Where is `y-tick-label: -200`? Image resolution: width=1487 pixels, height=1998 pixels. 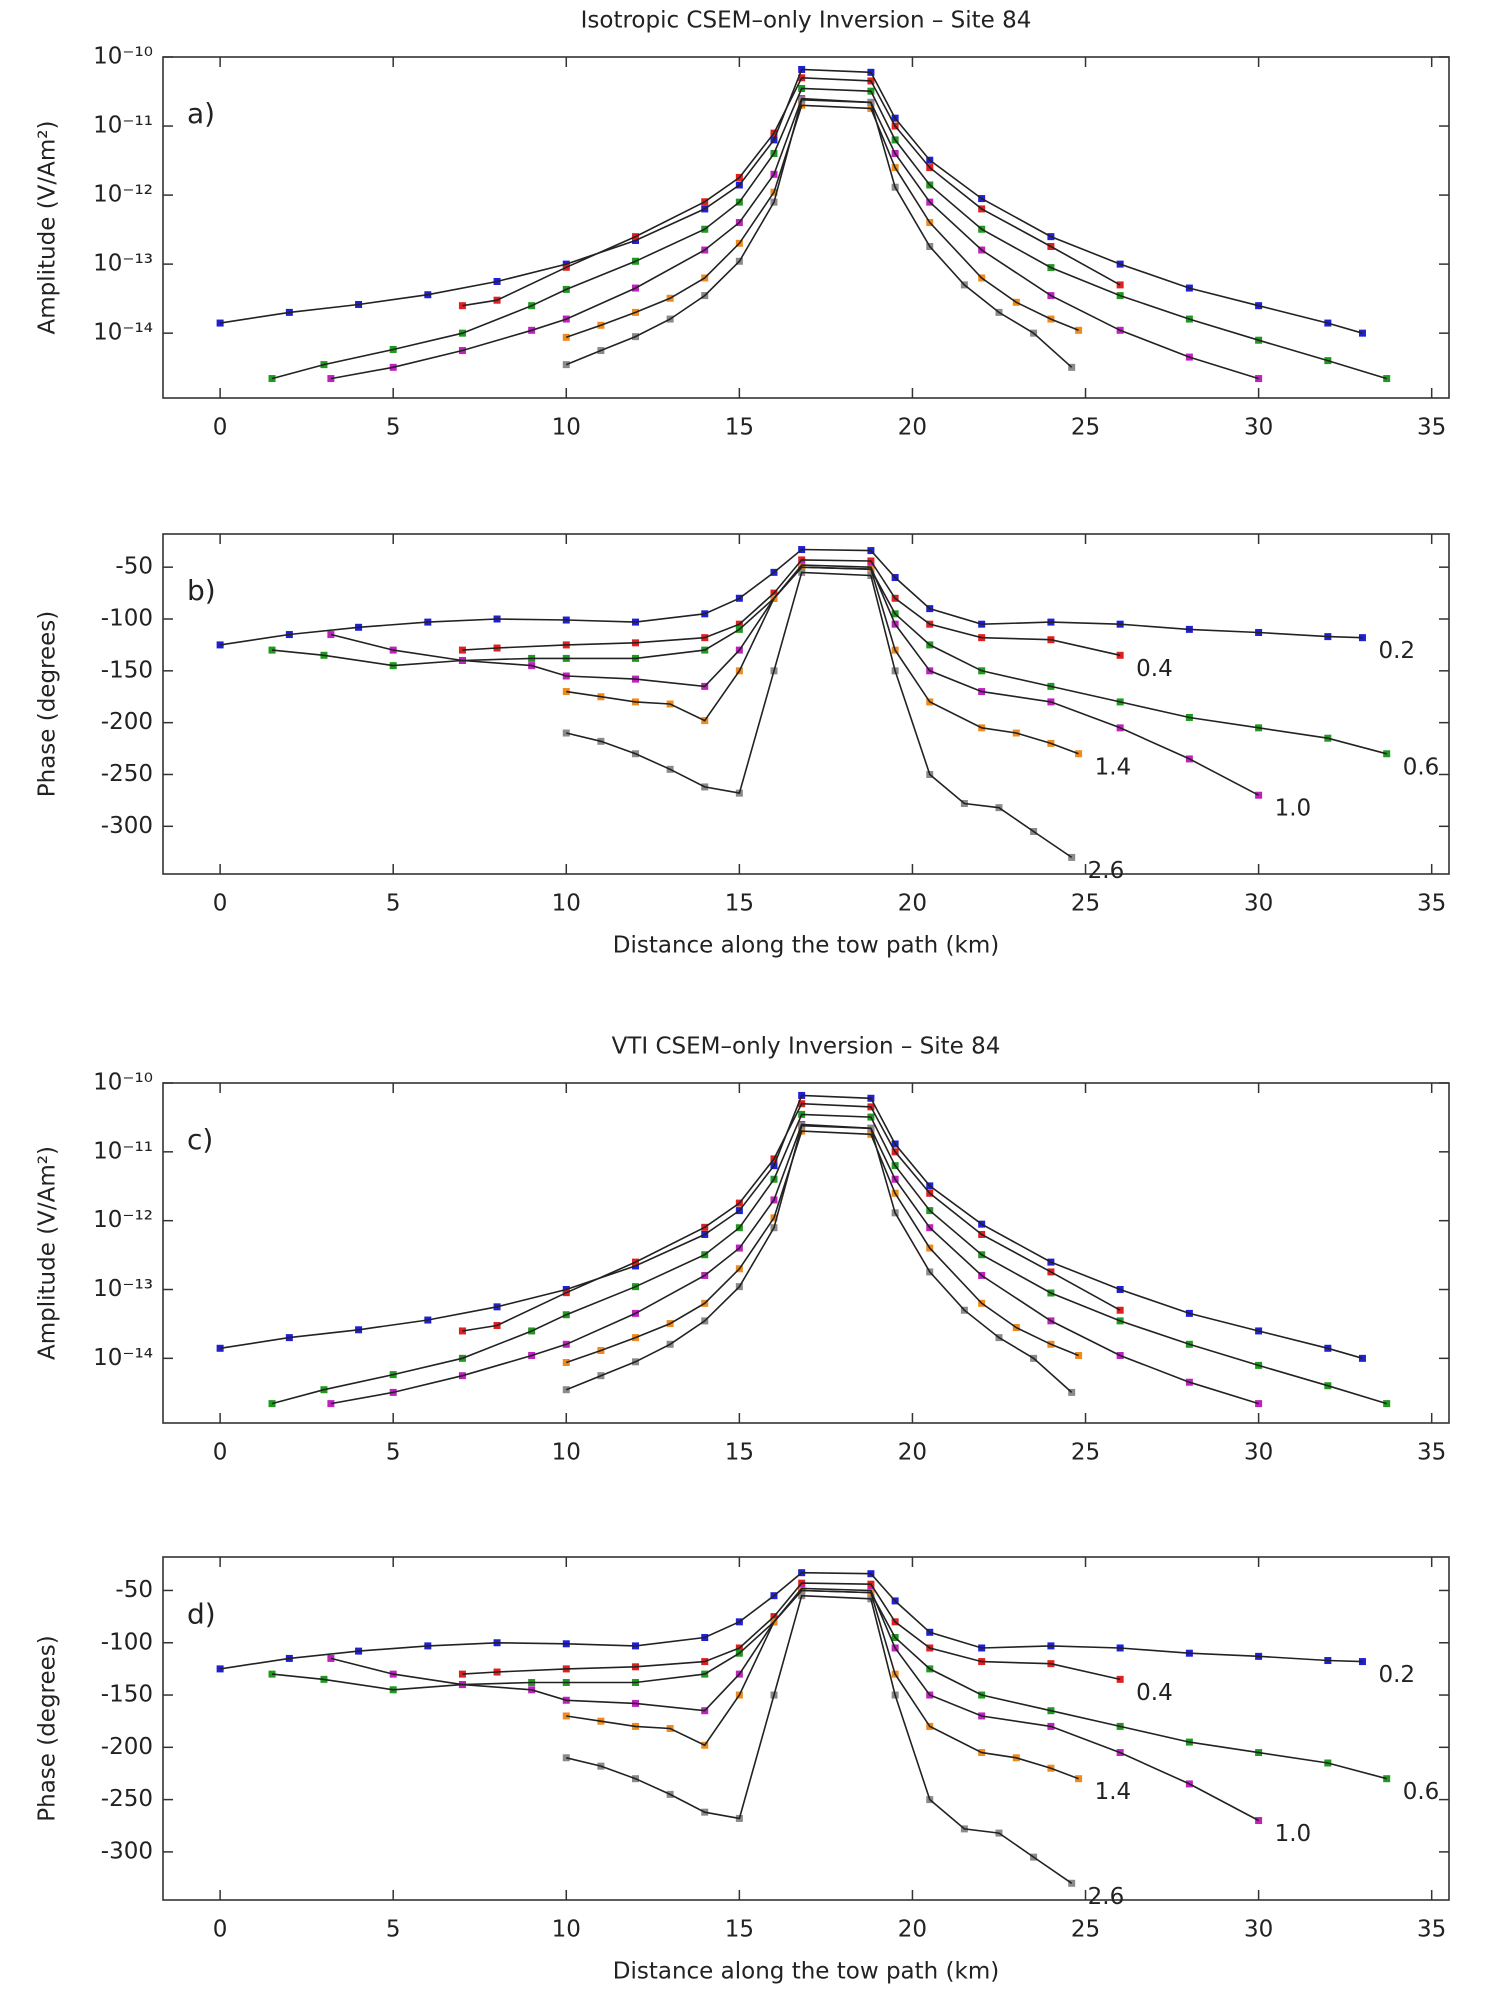 y-tick-label: -200 is located at coordinates (127, 722).